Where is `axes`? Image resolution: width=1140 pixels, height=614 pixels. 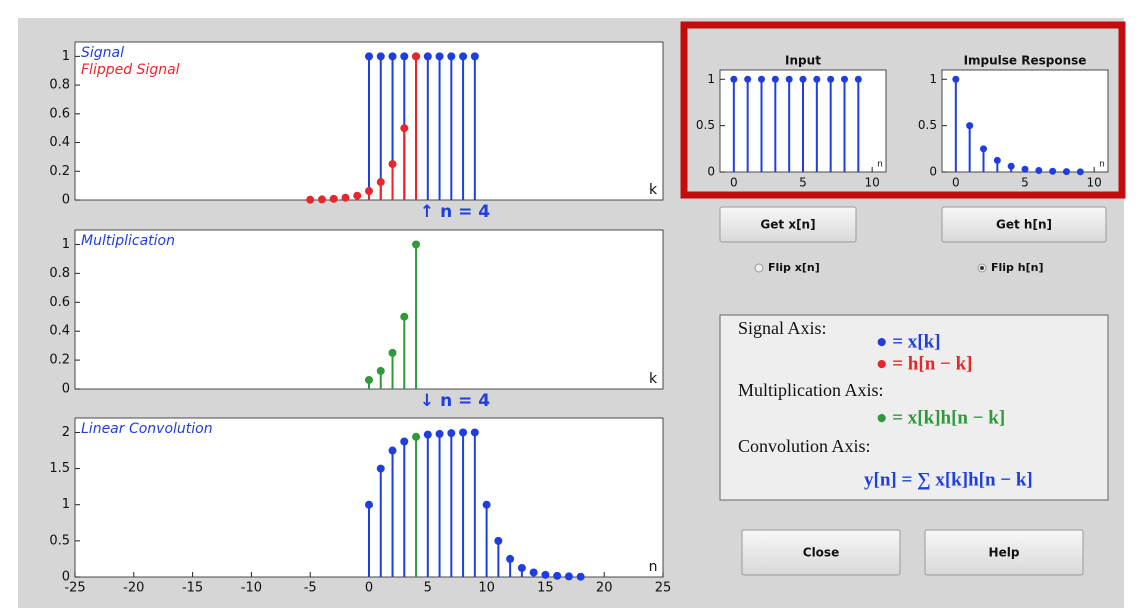
axes is located at coordinates (1025, 121).